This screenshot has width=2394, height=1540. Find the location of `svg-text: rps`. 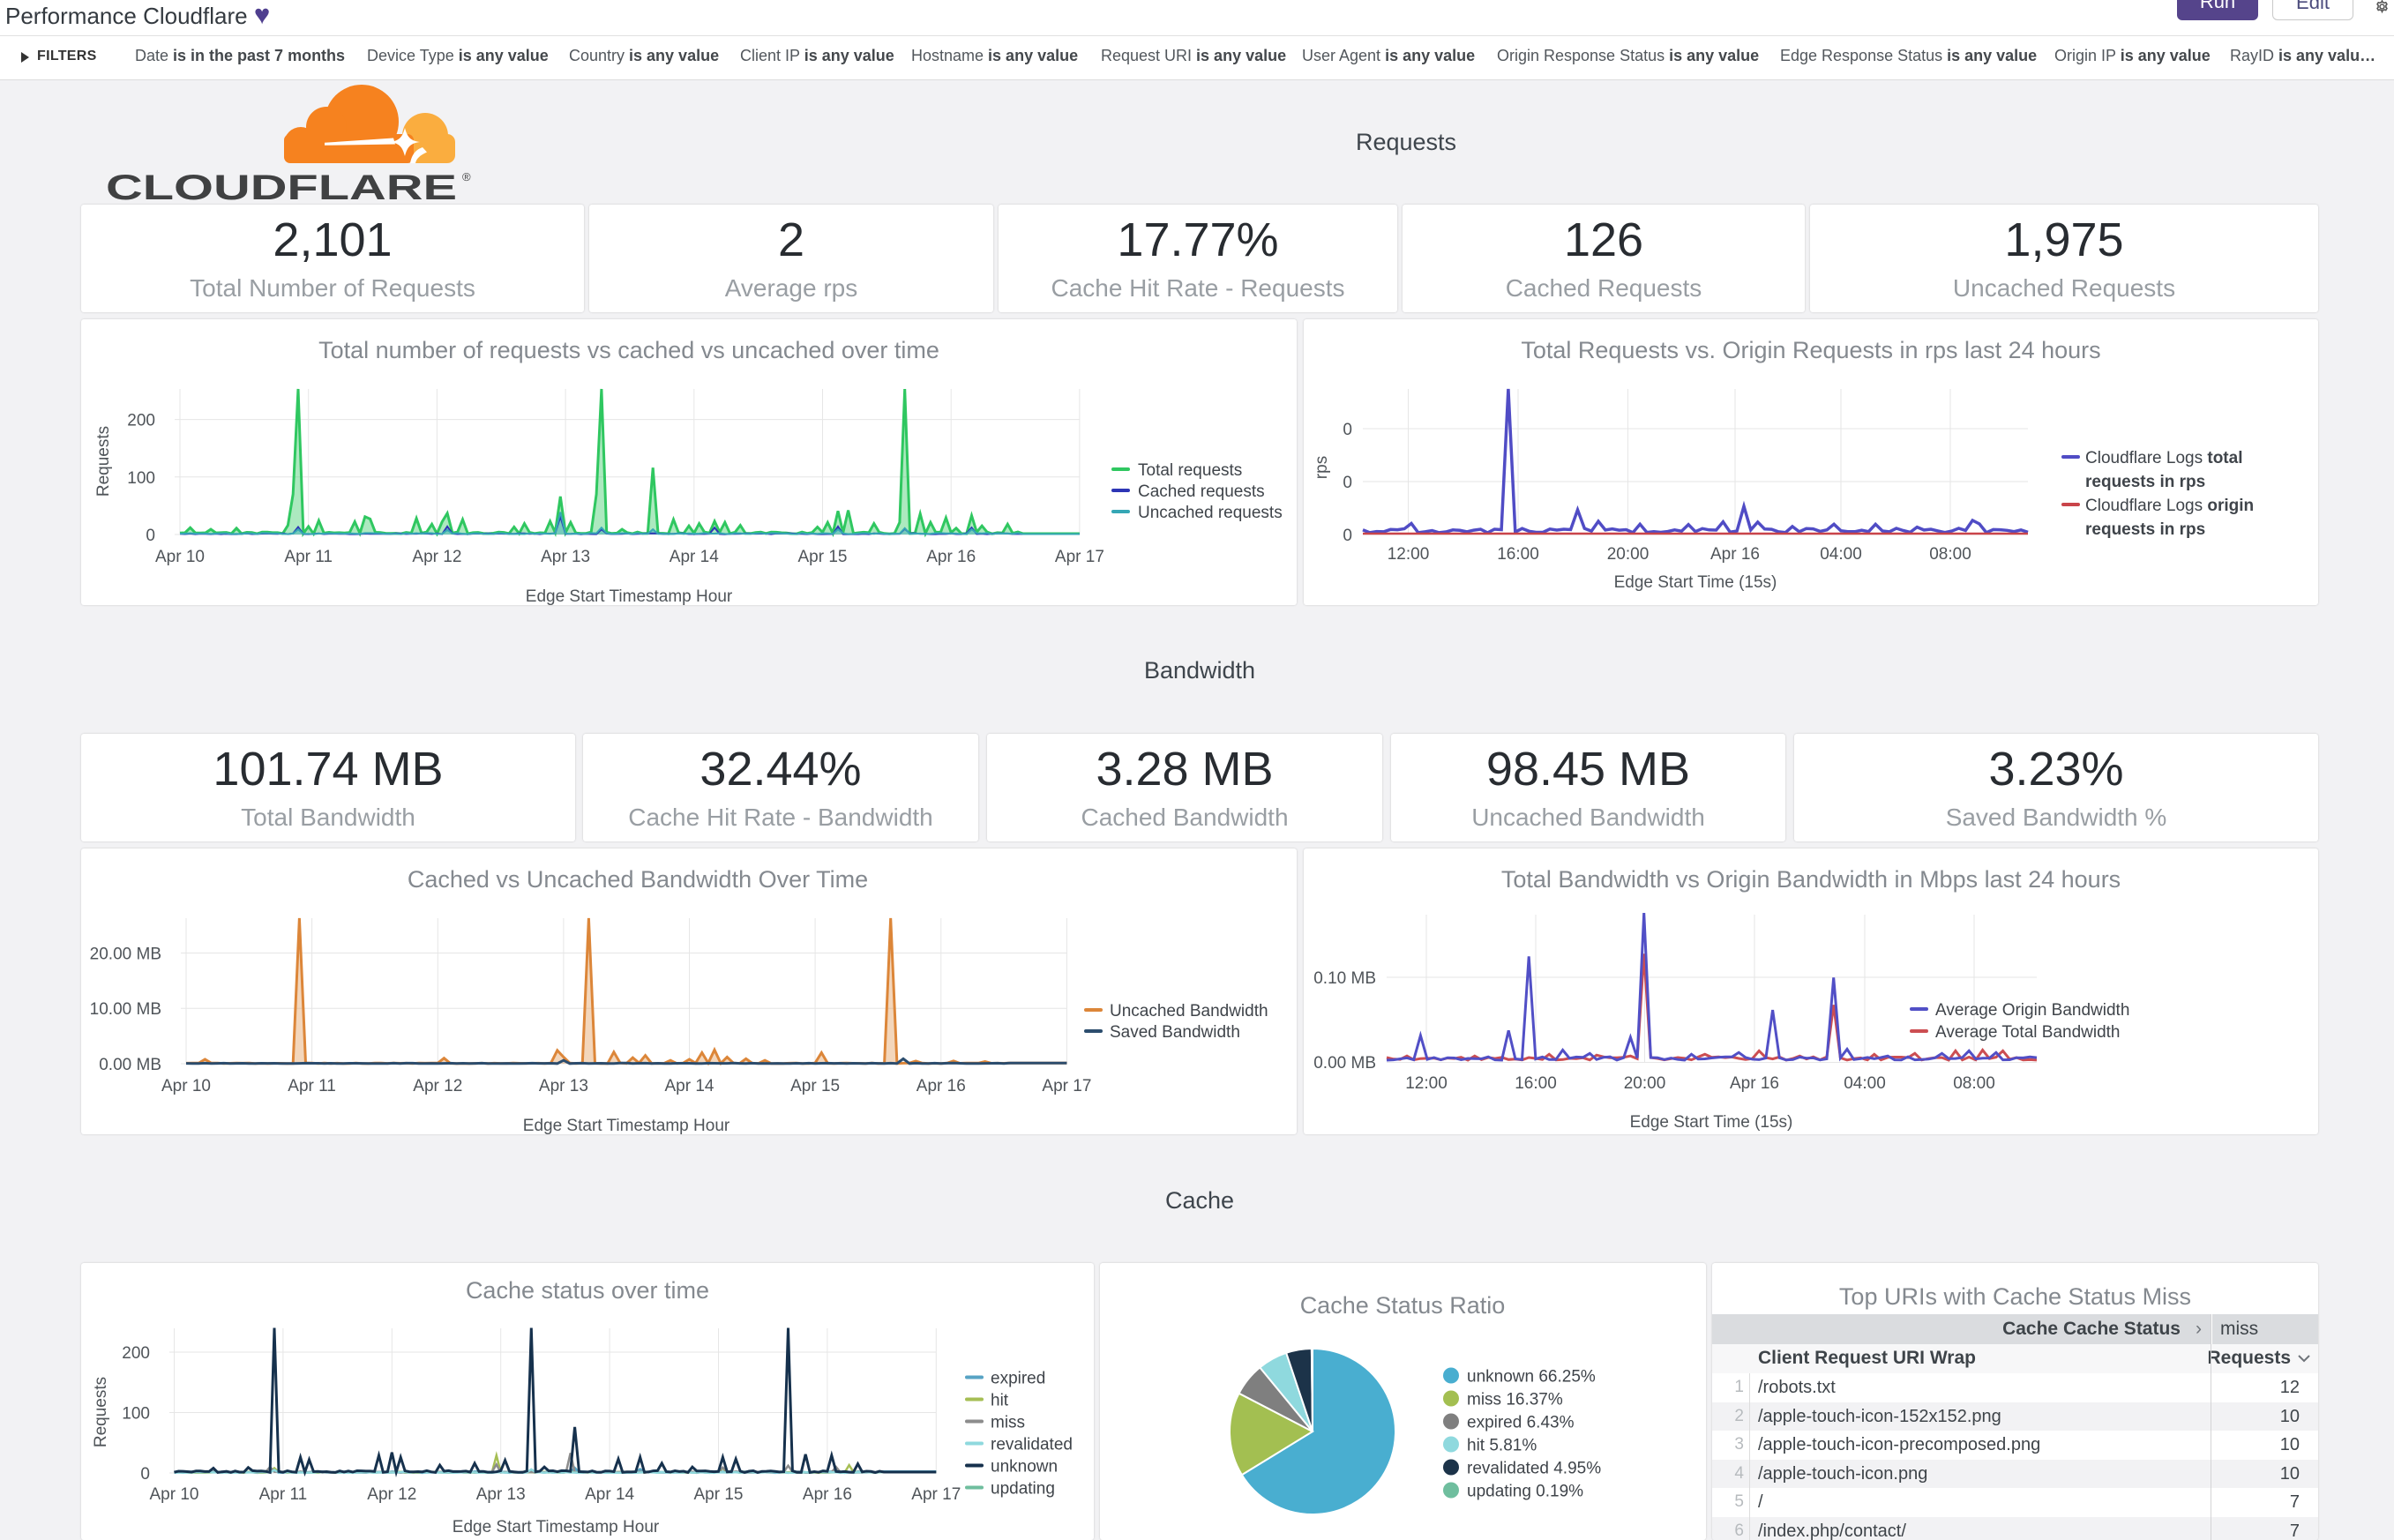

svg-text: rps is located at coordinates (1322, 468).